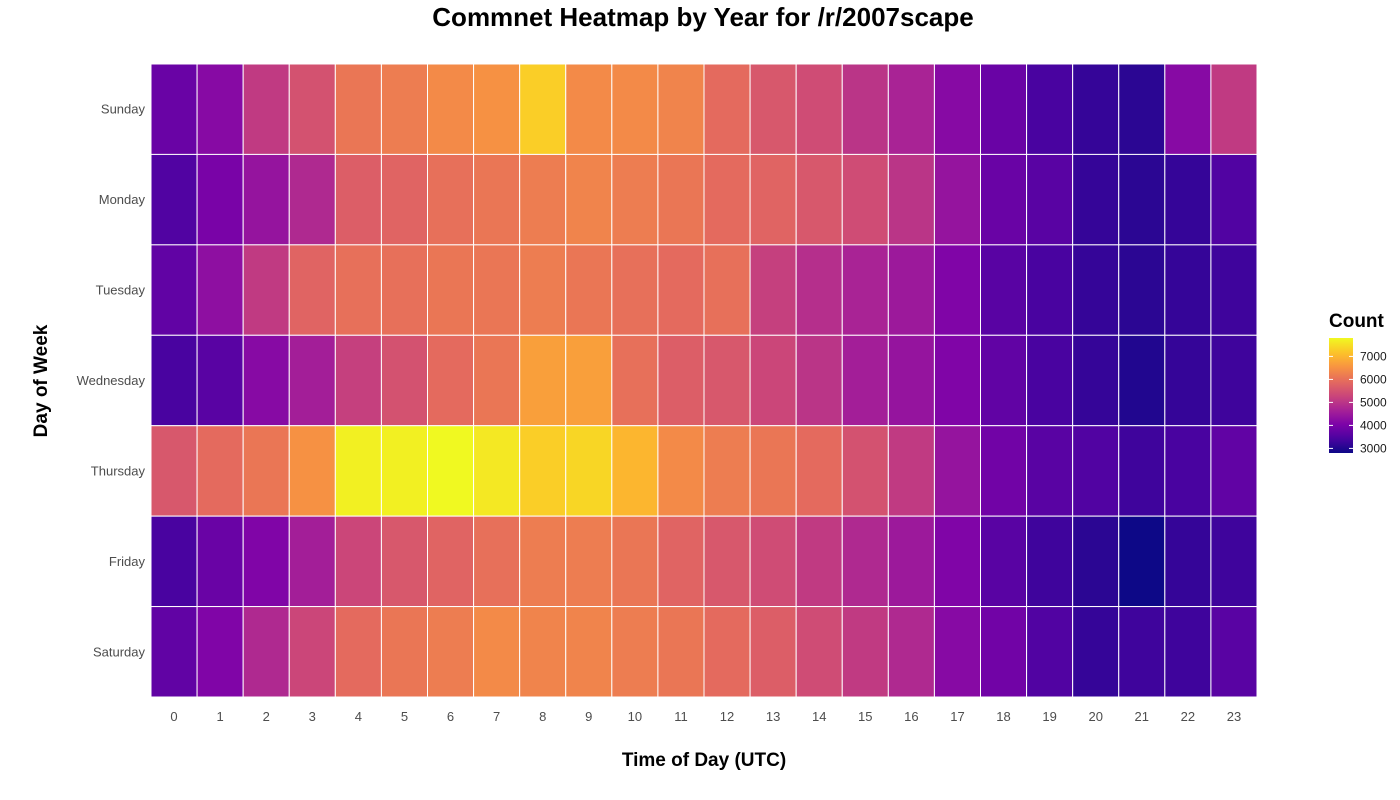 This screenshot has width=1400, height=800. What do you see at coordinates (41, 380) in the screenshot?
I see `y-axis-title: Day of Week` at bounding box center [41, 380].